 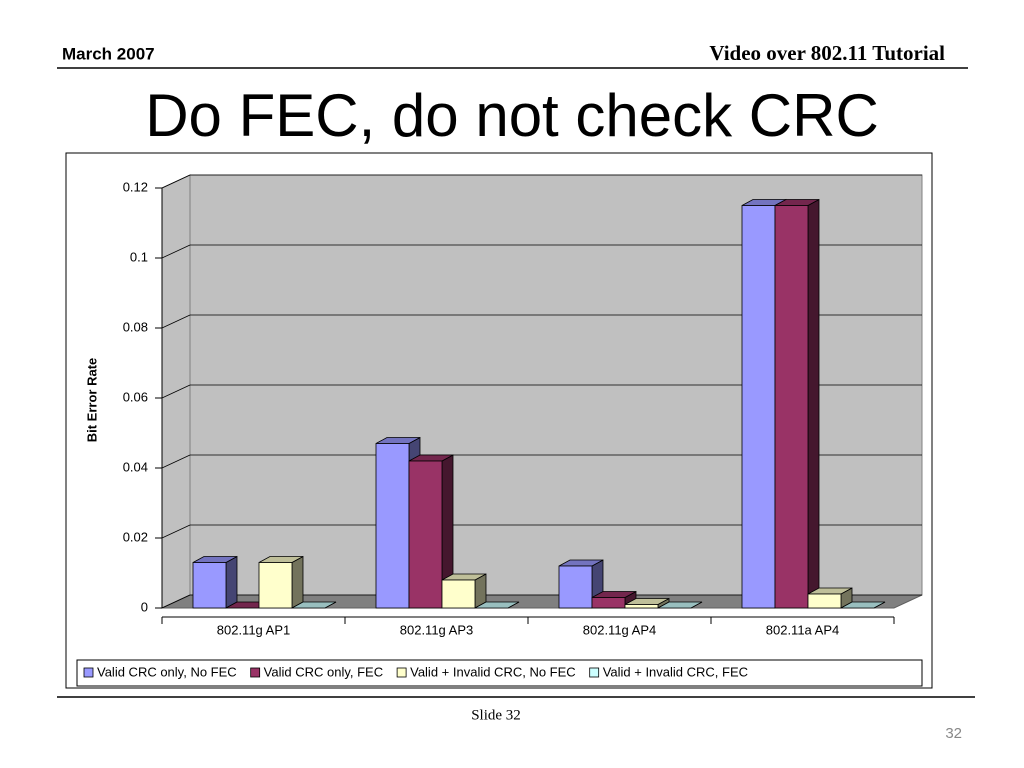 What do you see at coordinates (496, 715) in the screenshot?
I see `footer: Slide 32` at bounding box center [496, 715].